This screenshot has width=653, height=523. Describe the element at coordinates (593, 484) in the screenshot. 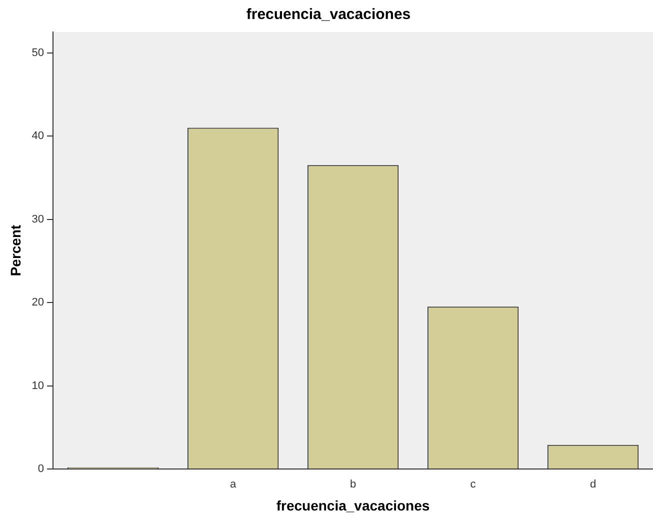

I see `x-tick-label: d` at that location.